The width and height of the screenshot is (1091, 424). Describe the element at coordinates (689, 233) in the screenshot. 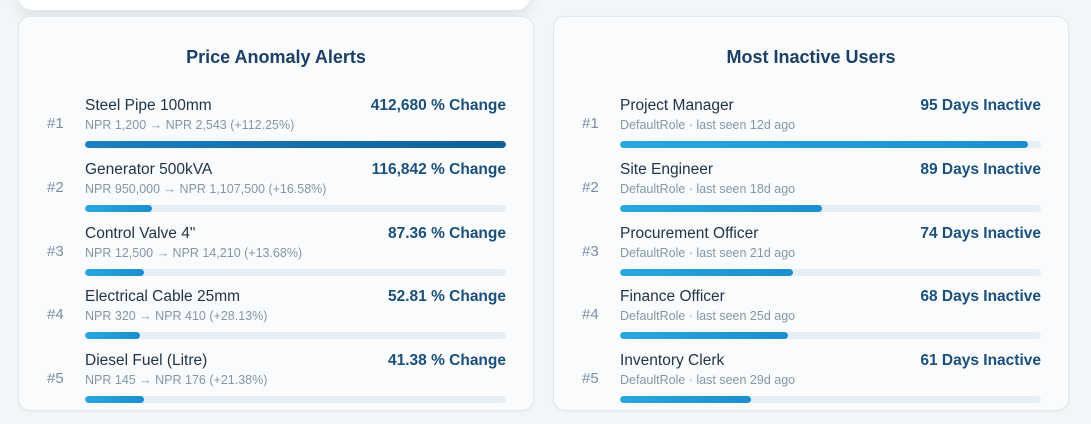

I see `user-role-name: Procurement Officer` at that location.